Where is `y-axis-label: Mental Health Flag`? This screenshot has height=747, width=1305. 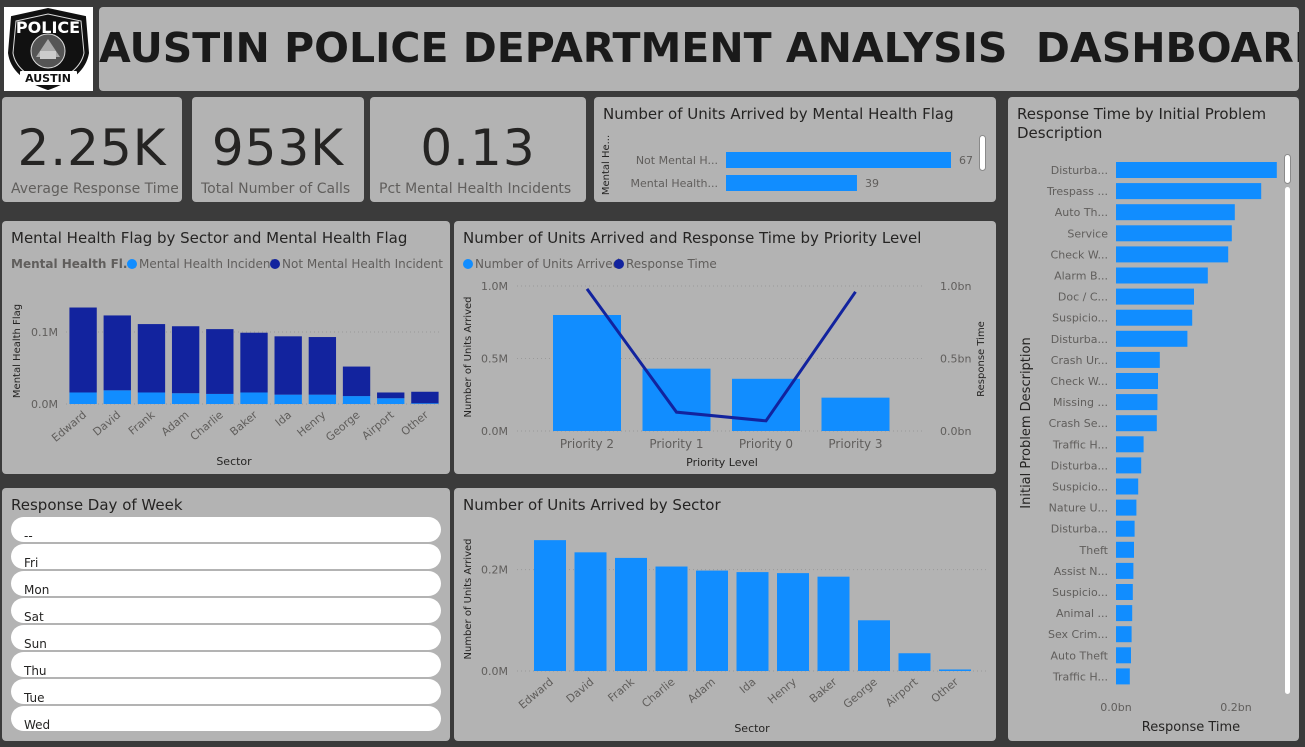
y-axis-label: Mental Health Flag is located at coordinates (17, 351).